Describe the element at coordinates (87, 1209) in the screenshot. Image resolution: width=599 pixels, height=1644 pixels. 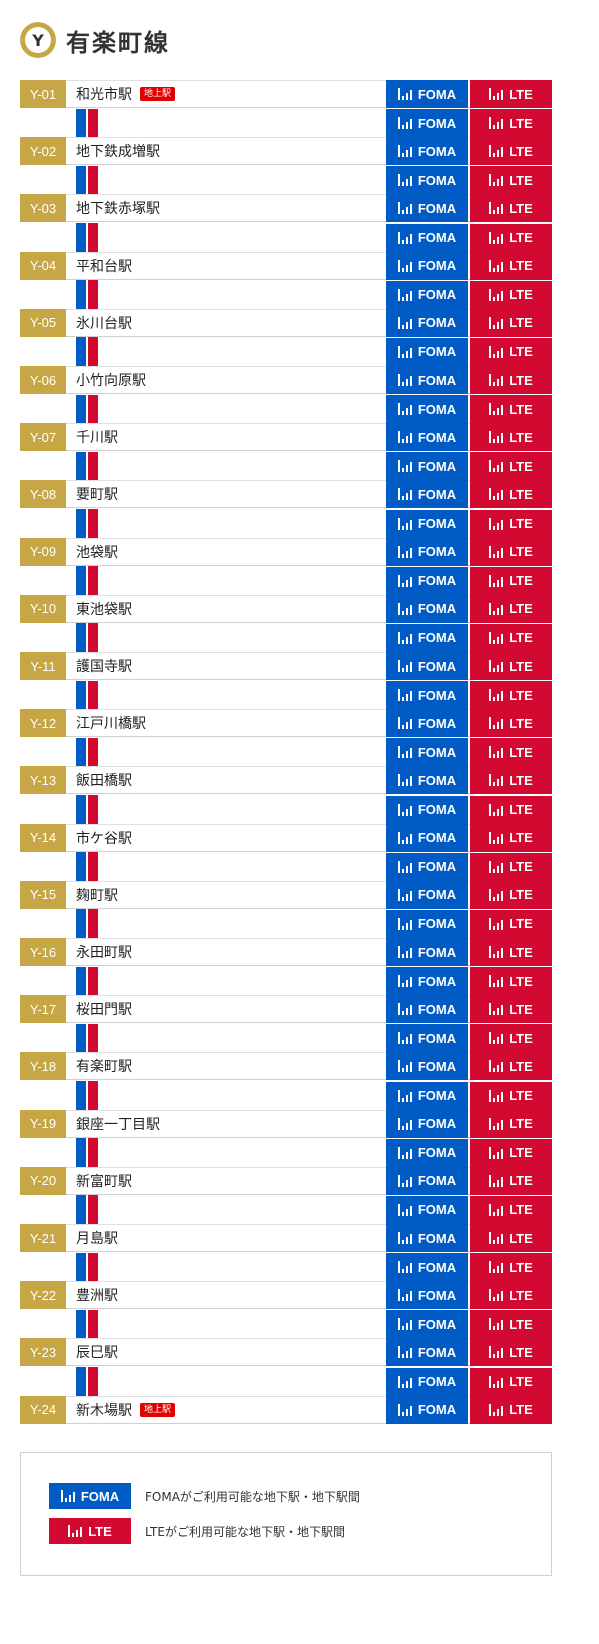
I see `tunnel-segment-icon` at that location.